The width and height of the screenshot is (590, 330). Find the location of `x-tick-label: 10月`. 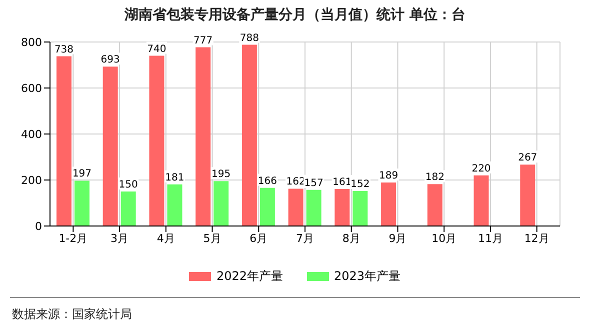

x-tick-label: 10月 is located at coordinates (444, 238).